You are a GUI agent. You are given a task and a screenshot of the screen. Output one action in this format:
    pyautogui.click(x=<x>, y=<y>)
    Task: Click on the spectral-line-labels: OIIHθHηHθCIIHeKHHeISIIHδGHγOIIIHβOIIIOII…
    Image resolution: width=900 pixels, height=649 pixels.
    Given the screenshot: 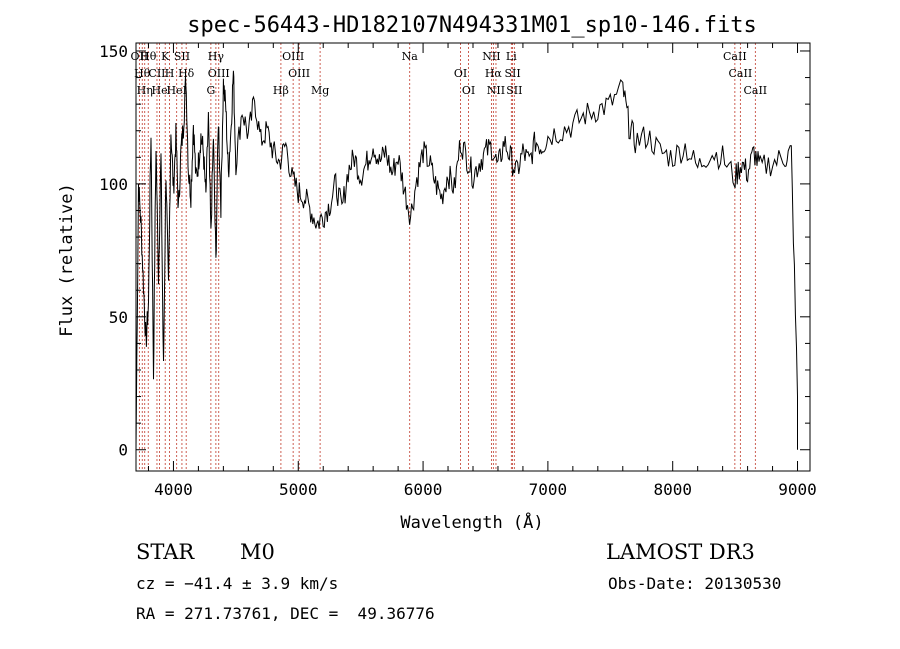 What is the action you would take?
    pyautogui.click(x=449, y=73)
    